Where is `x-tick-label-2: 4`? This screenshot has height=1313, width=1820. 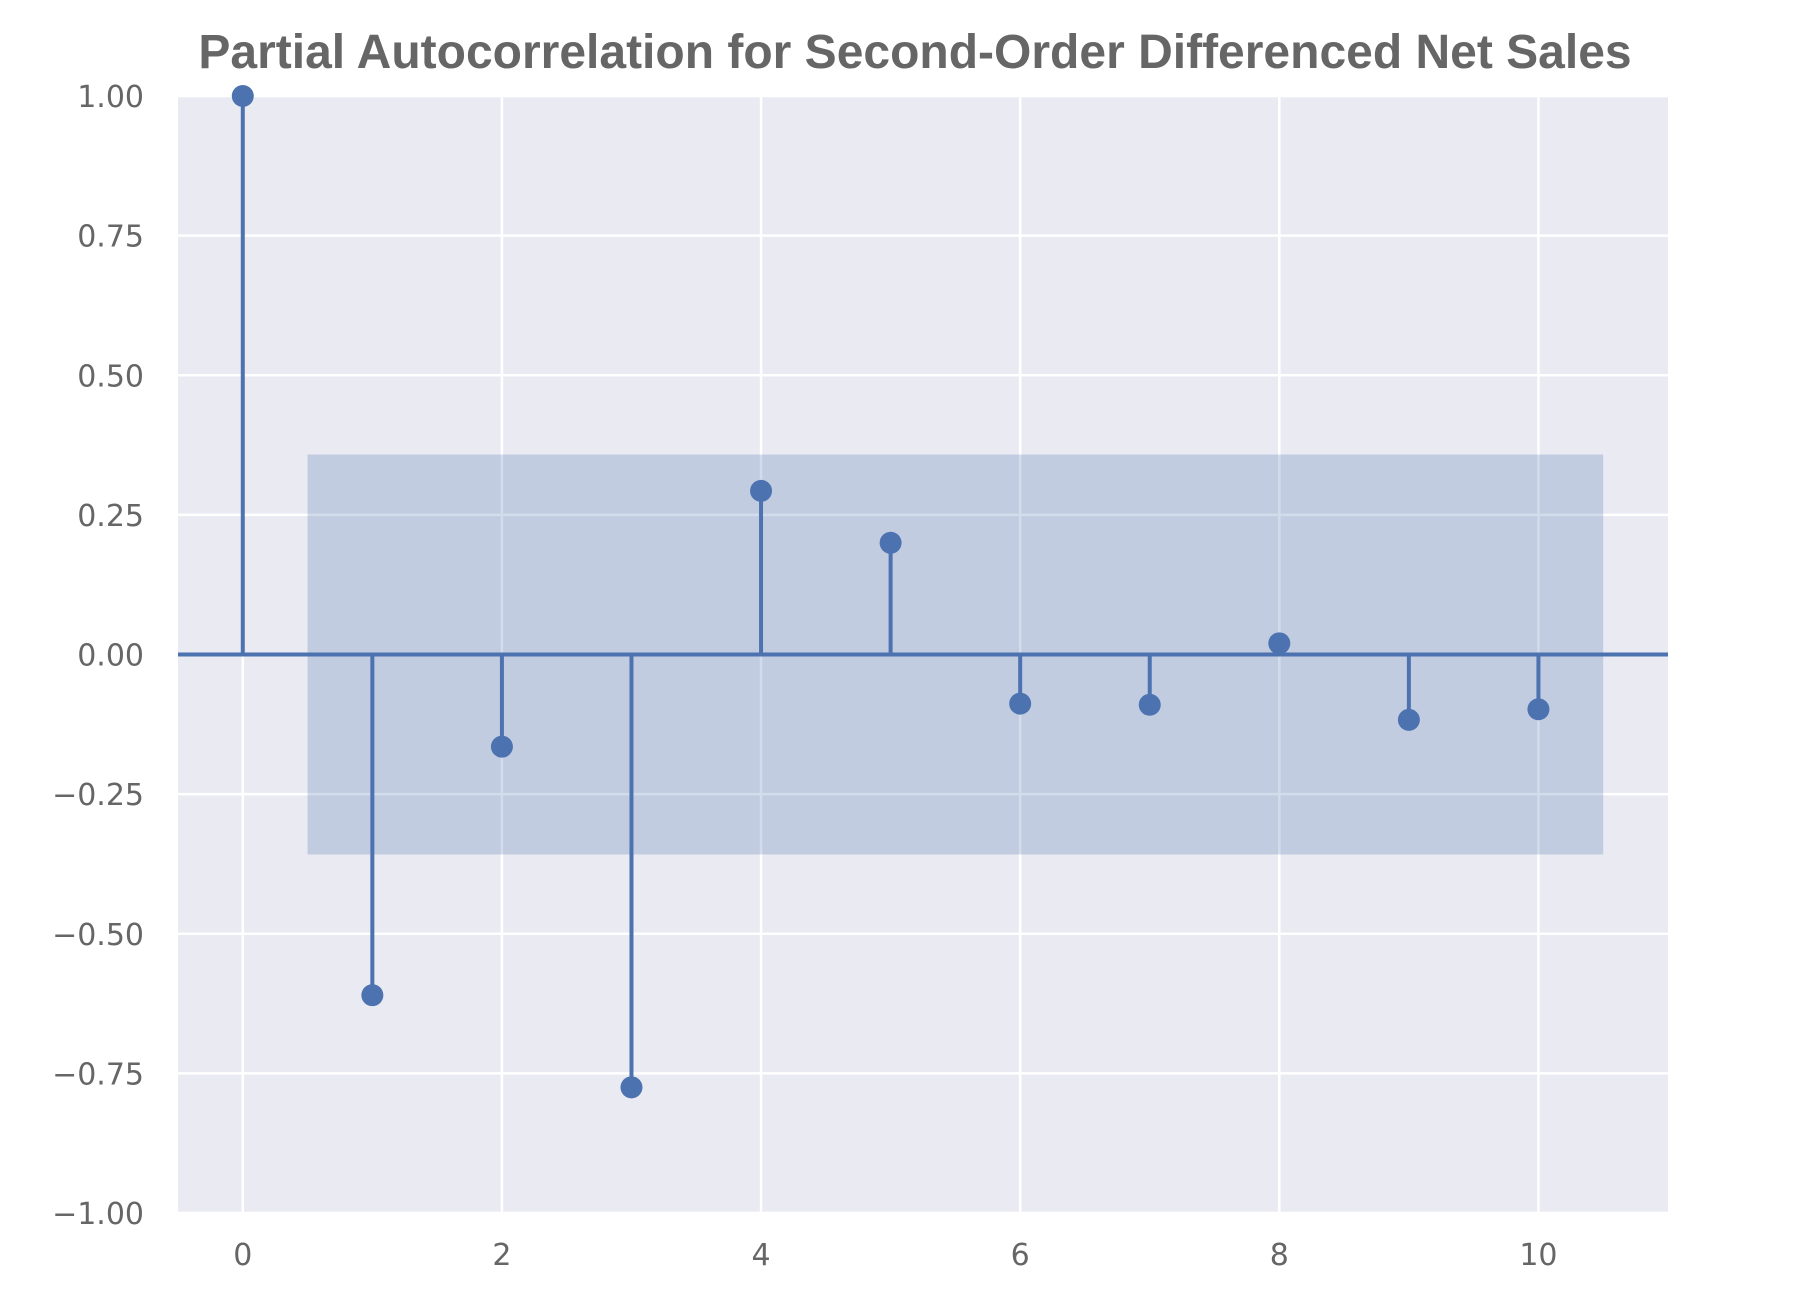
x-tick-label-2: 4 is located at coordinates (760, 1255).